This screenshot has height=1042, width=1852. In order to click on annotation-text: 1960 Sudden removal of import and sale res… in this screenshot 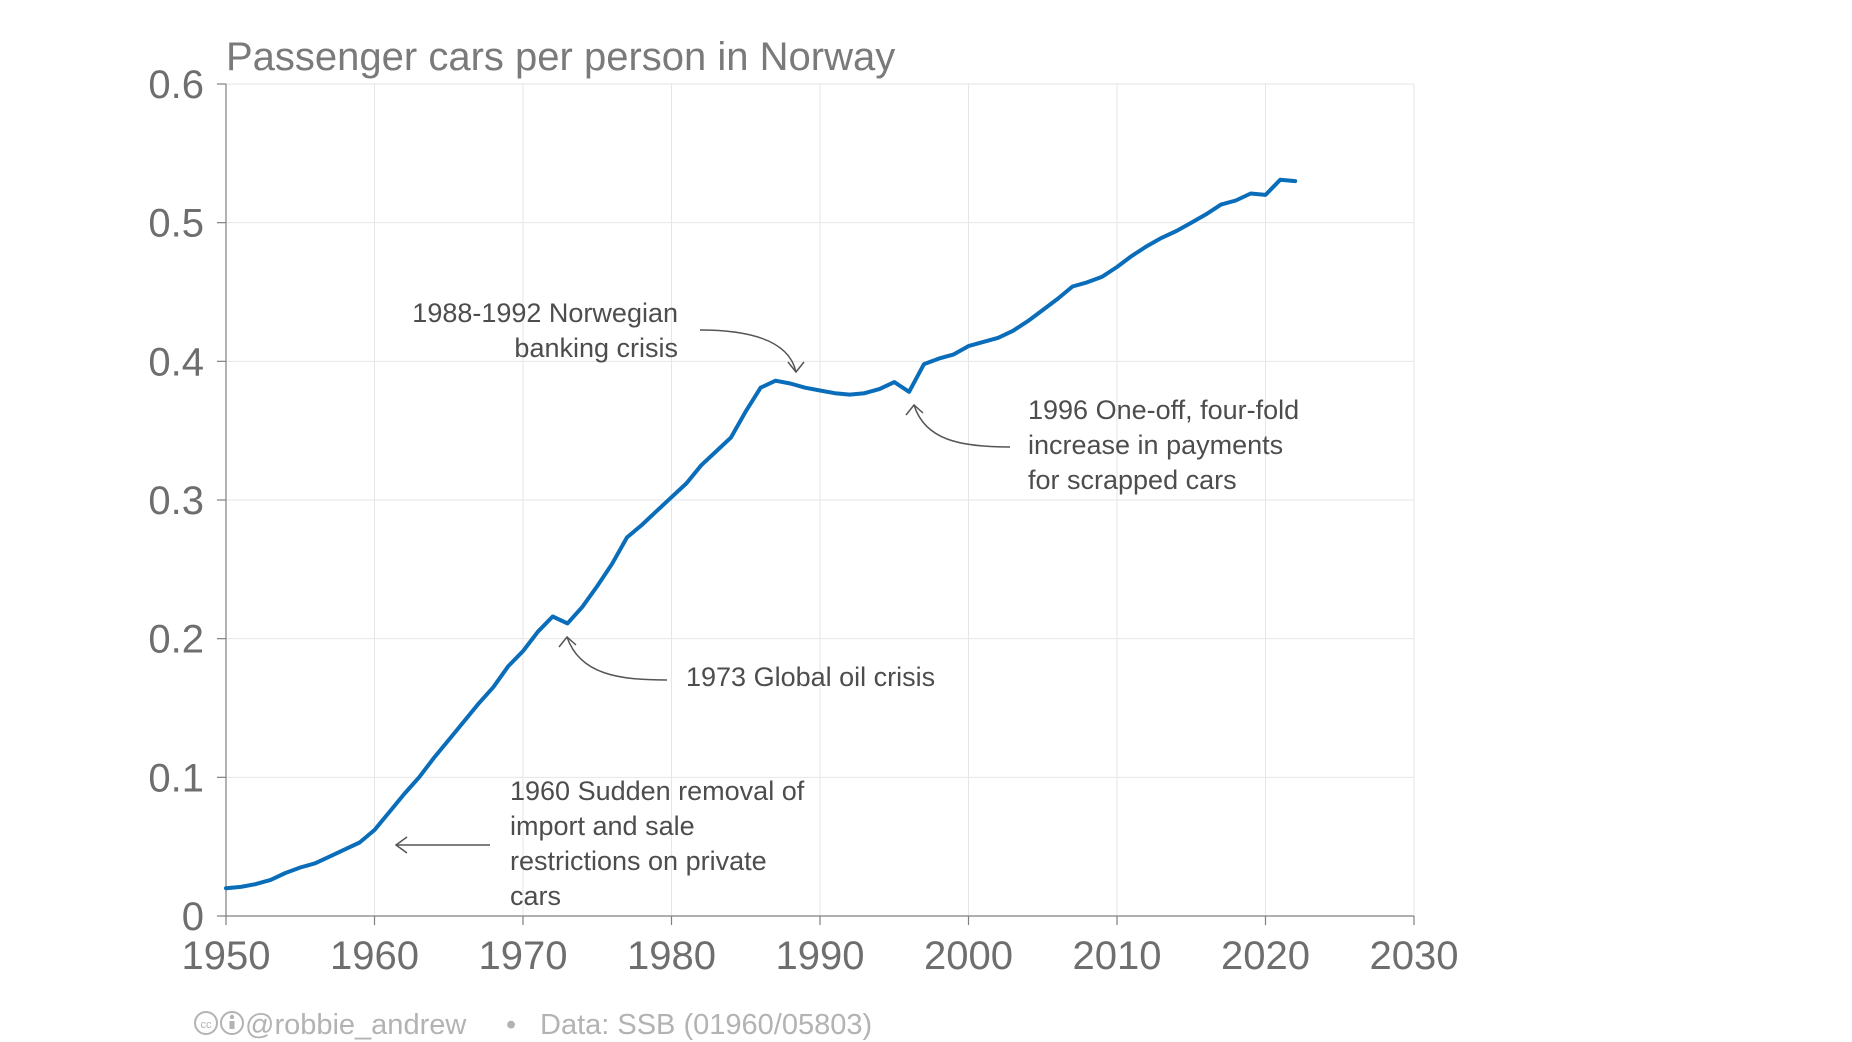, I will do `click(657, 843)`.